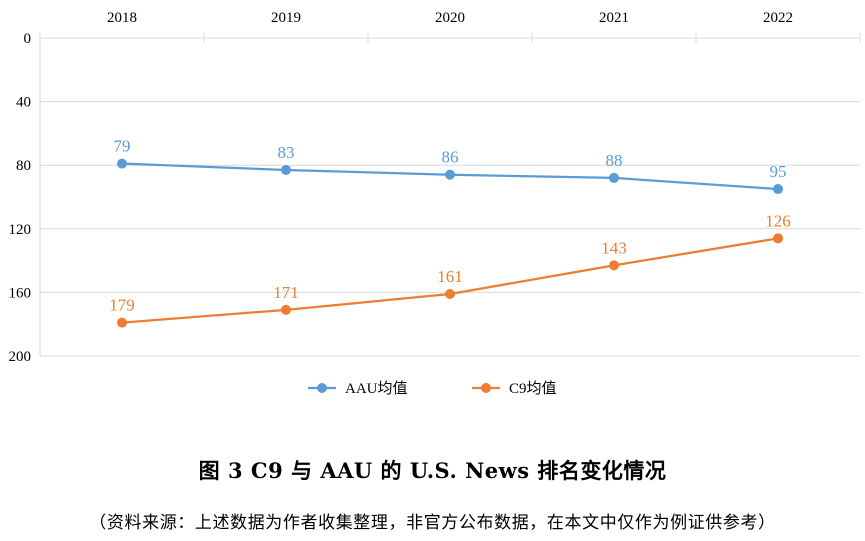  I want to click on series-2-data-label-2019: 171, so click(286, 292).